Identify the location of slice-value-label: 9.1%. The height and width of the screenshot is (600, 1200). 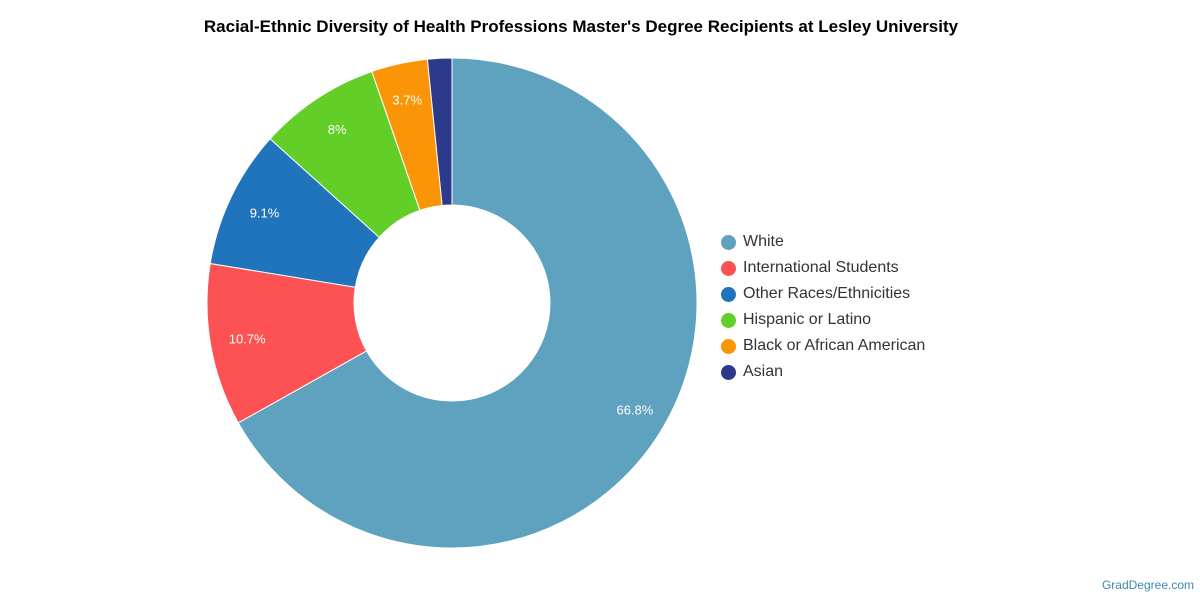
(265, 212).